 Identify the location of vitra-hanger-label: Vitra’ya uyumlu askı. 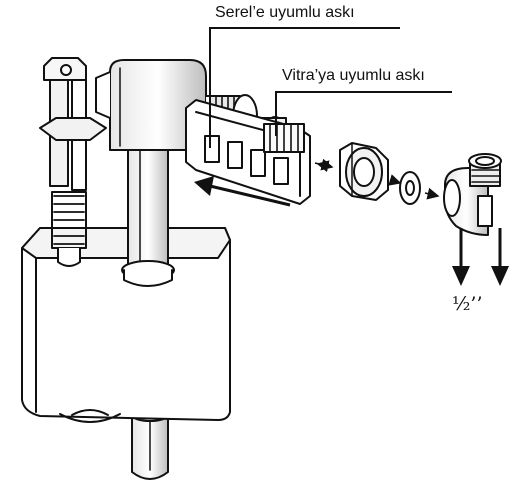
(353, 75).